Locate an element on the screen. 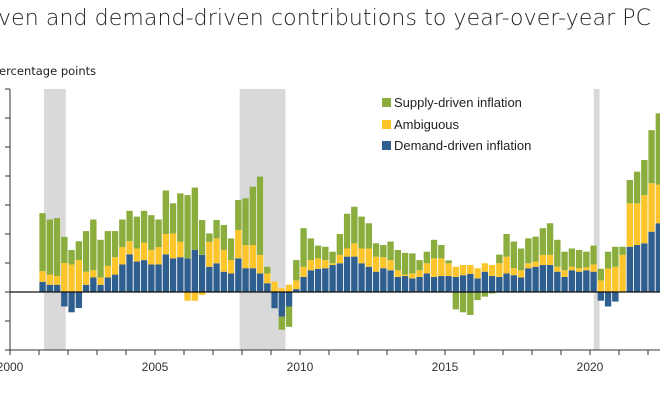 The width and height of the screenshot is (660, 401). bar-demand-driven-inflation-2011Q2 is located at coordinates (340, 277).